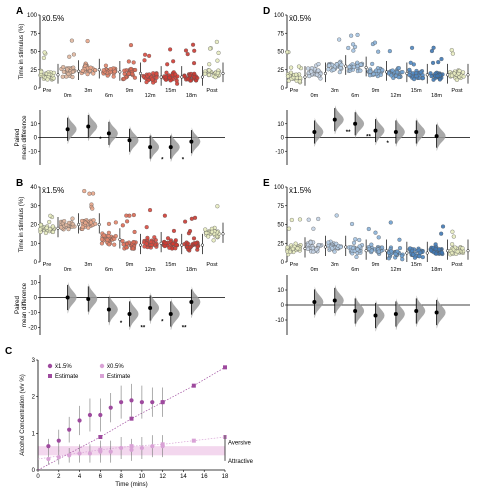  What do you see at coordinates (33, 34) in the screenshot?
I see `y-tick-label: 75` at bounding box center [33, 34].